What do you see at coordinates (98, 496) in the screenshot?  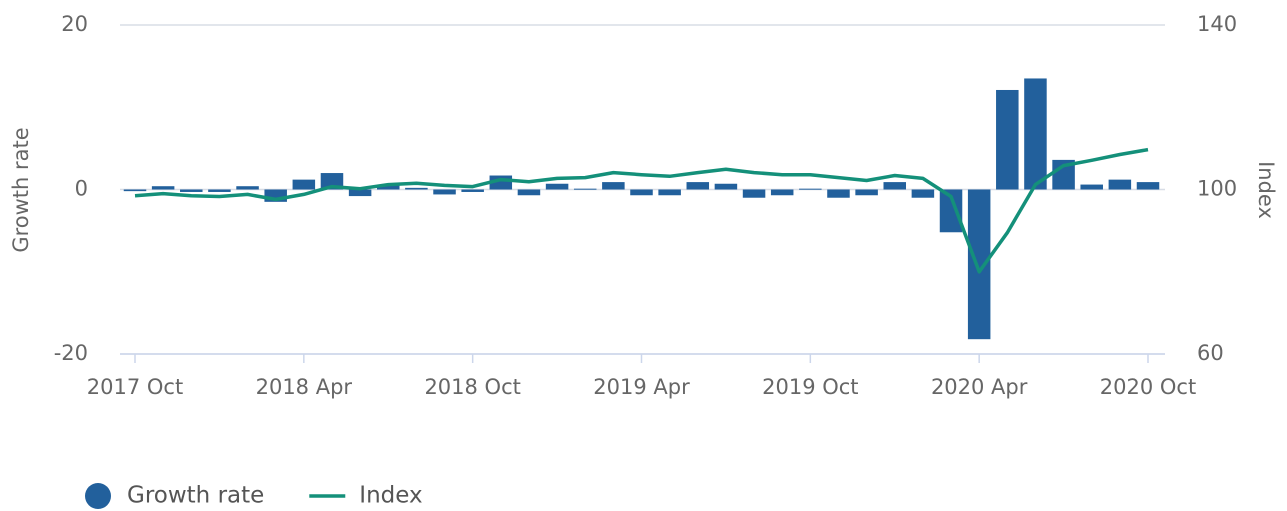 I see `legend-symbol` at bounding box center [98, 496].